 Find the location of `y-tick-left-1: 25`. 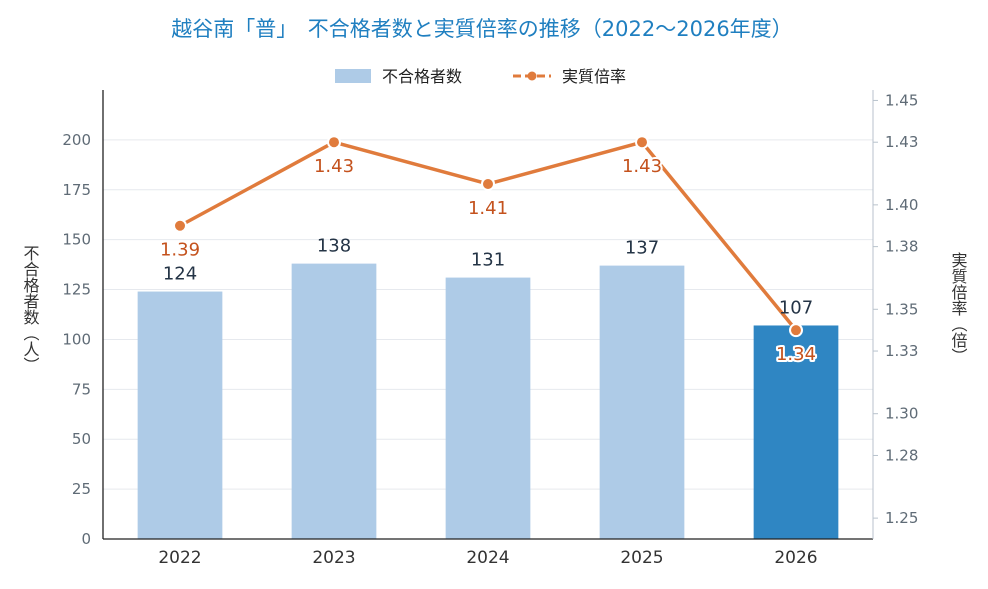

y-tick-left-1: 25 is located at coordinates (81, 489).